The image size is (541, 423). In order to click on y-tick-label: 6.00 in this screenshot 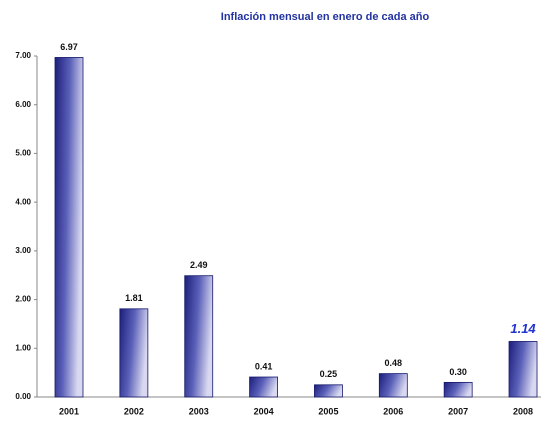, I will do `click(23, 104)`.